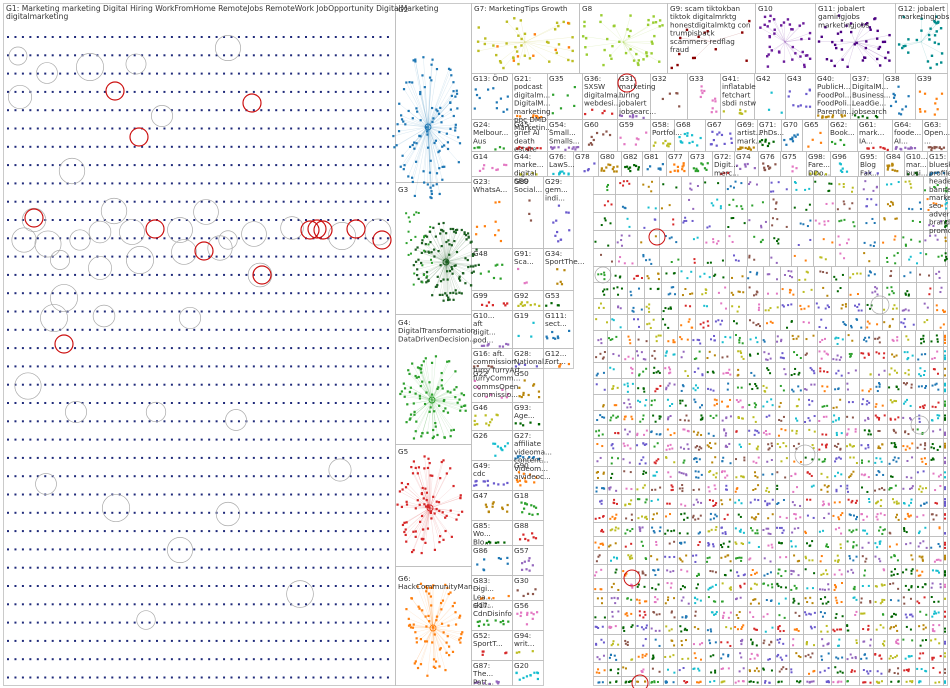  Describe the element at coordinates (771, 182) in the screenshot. I see `tiny-group-node` at that location.